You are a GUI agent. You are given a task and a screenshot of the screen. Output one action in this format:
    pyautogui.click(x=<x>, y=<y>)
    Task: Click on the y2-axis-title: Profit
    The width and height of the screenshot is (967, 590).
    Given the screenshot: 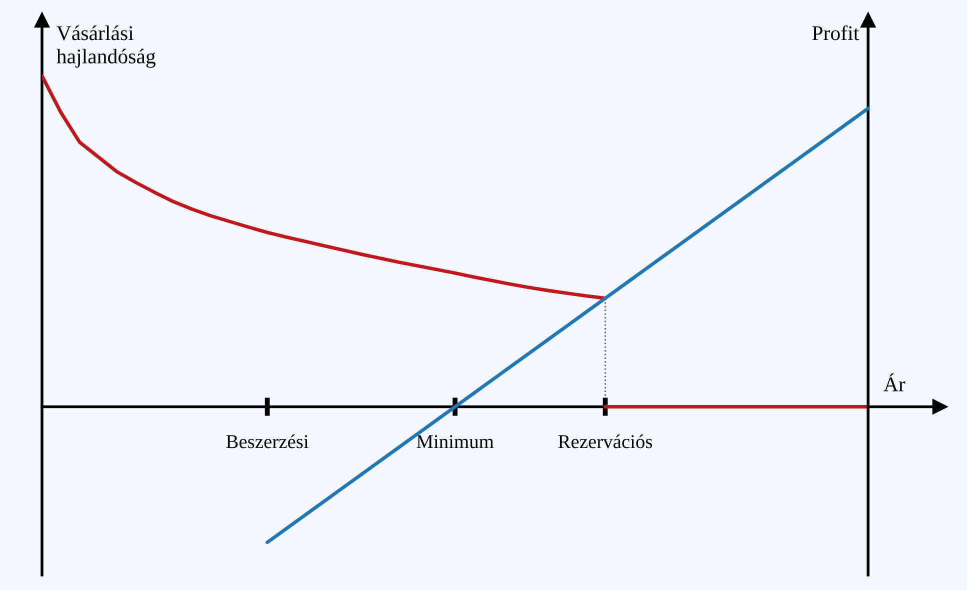 What is the action you would take?
    pyautogui.click(x=836, y=32)
    